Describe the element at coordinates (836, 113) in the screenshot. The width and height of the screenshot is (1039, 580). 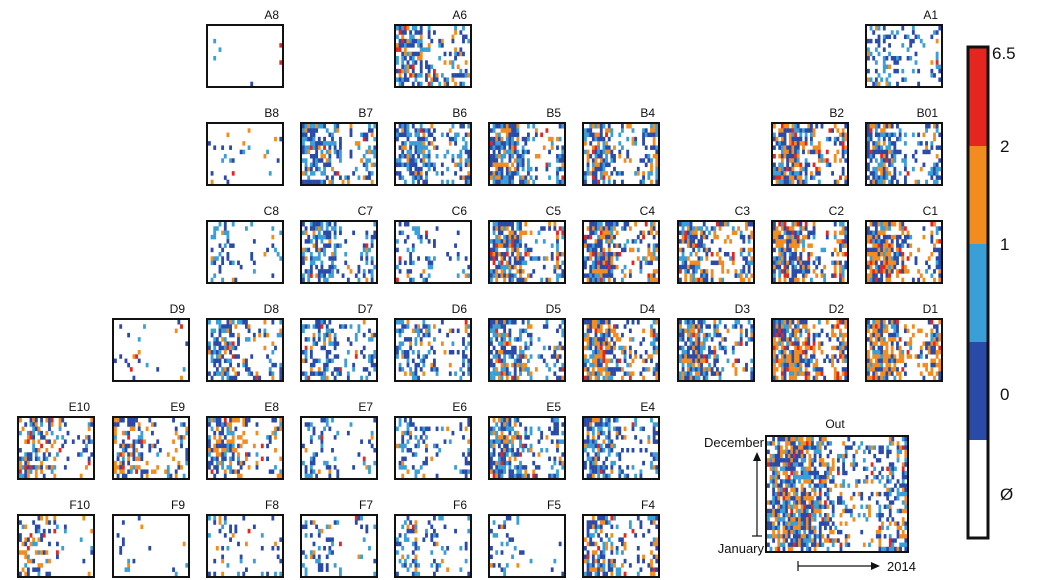
I see `panel-label: B2` at that location.